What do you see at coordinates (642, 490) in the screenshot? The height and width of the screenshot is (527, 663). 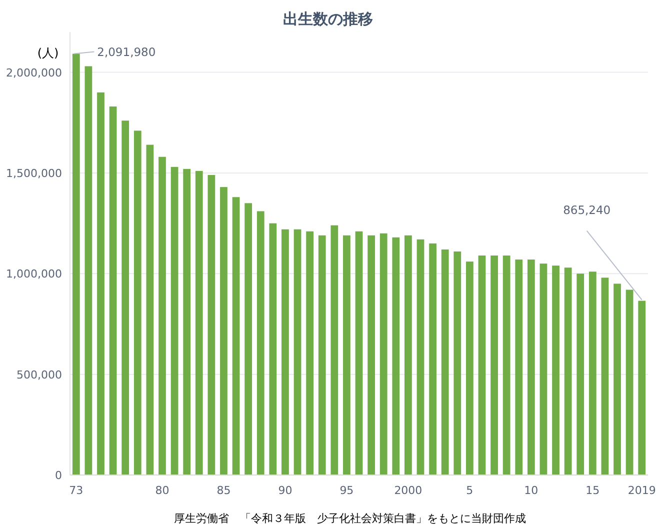 I see `x-tick-label: 2019` at bounding box center [642, 490].